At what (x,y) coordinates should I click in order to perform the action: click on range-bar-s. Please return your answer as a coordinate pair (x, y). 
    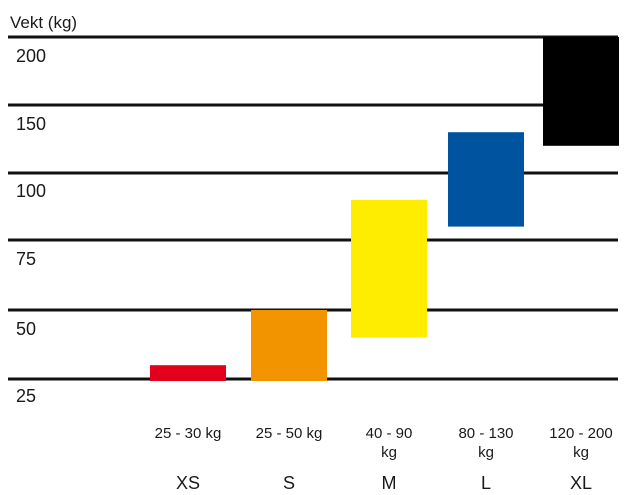
    Looking at the image, I should click on (289, 345).